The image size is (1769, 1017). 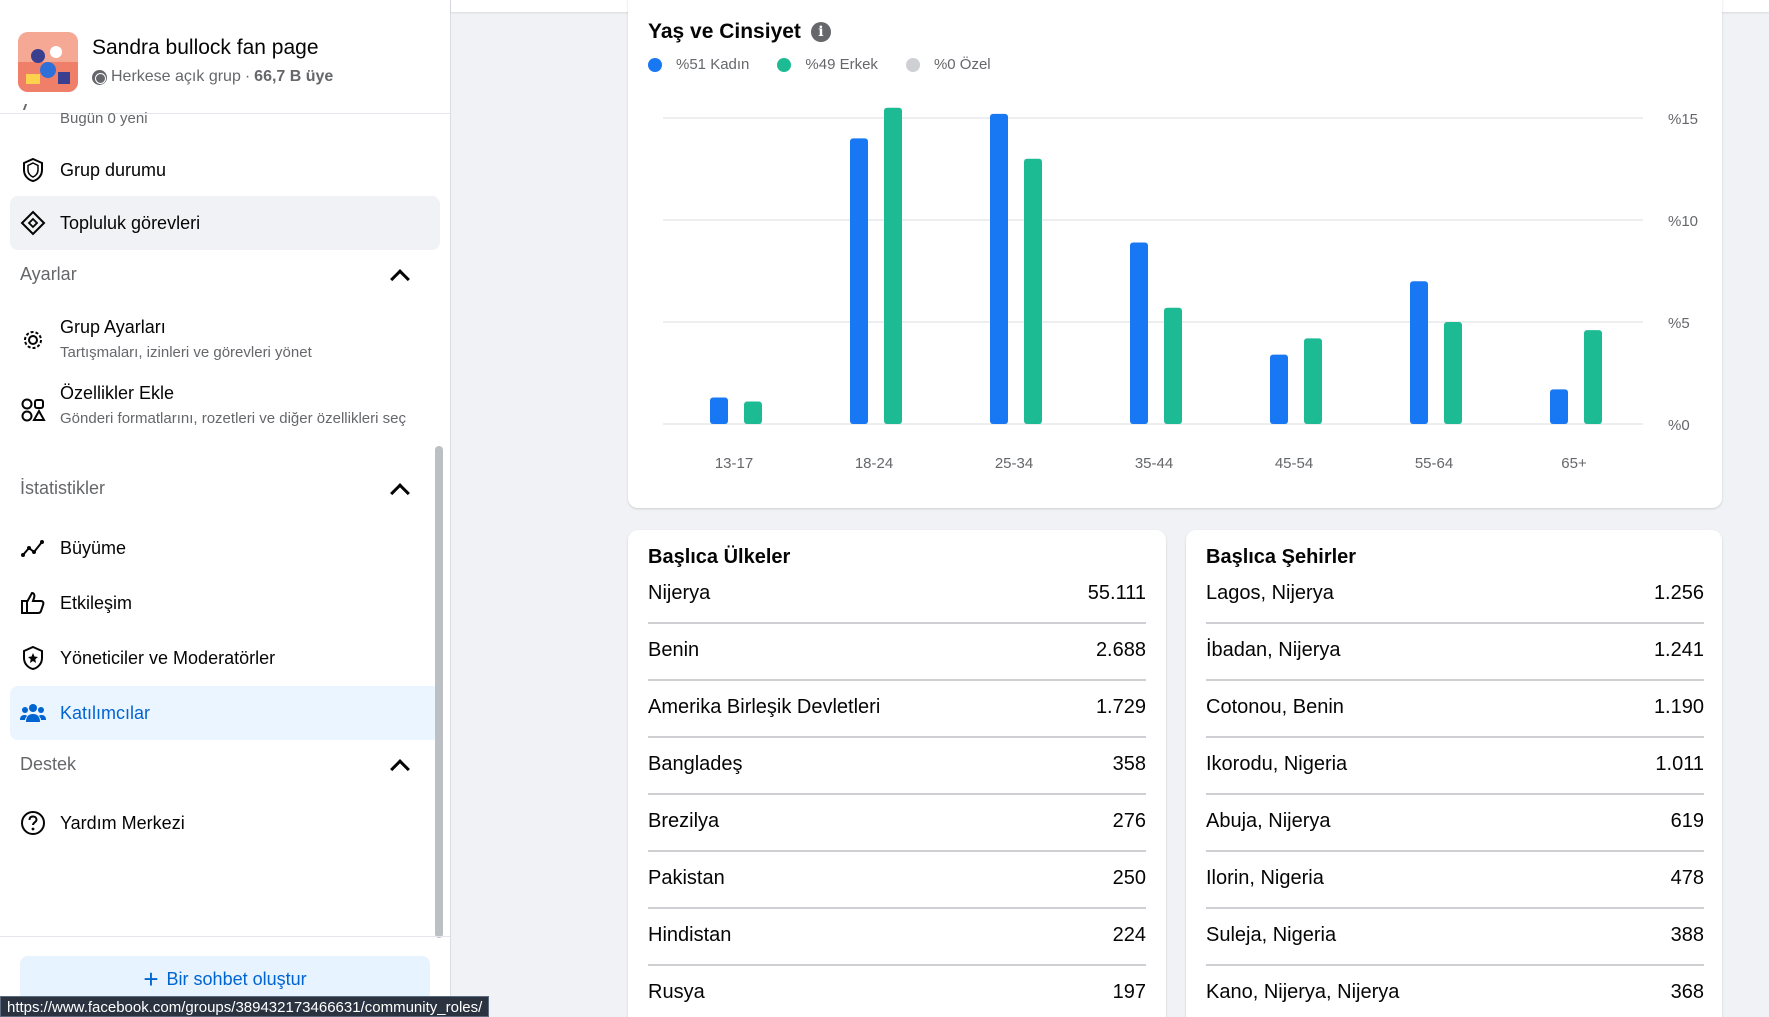 What do you see at coordinates (897, 999) in the screenshot?
I see `list-item: Rusya 197` at bounding box center [897, 999].